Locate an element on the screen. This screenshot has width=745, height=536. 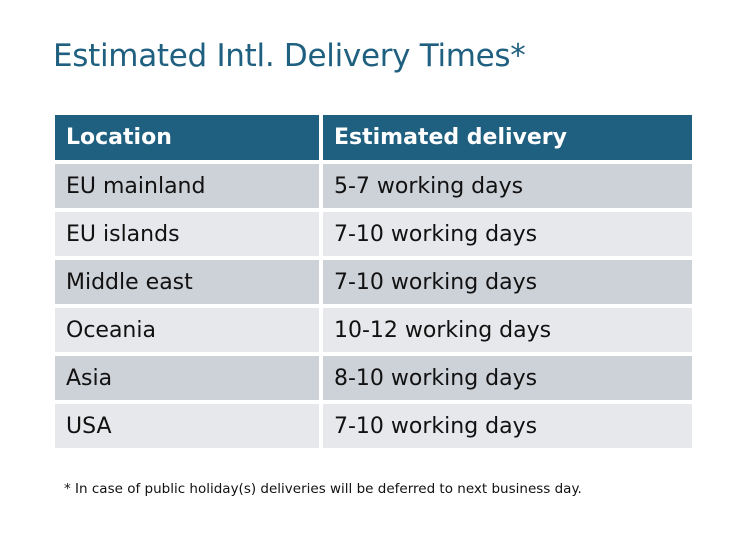
location-cell: Asia is located at coordinates (187, 378).